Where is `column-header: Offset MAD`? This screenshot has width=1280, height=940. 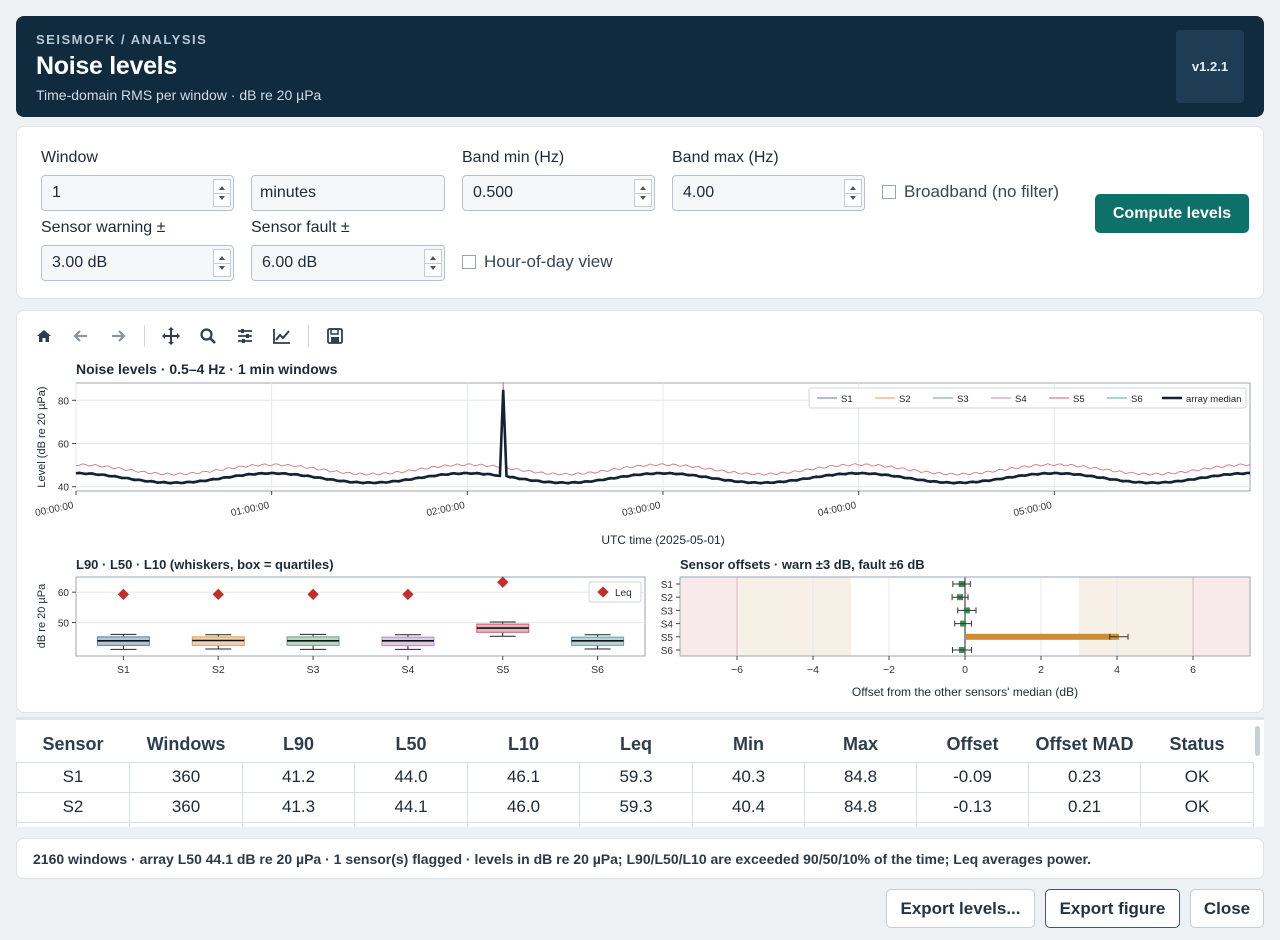
column-header: Offset MAD is located at coordinates (1084, 744).